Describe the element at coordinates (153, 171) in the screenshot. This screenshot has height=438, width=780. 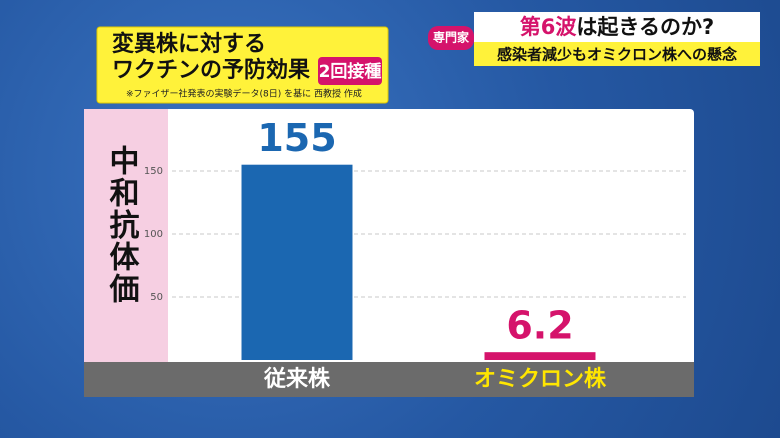
I see `y-tick-label: 150` at that location.